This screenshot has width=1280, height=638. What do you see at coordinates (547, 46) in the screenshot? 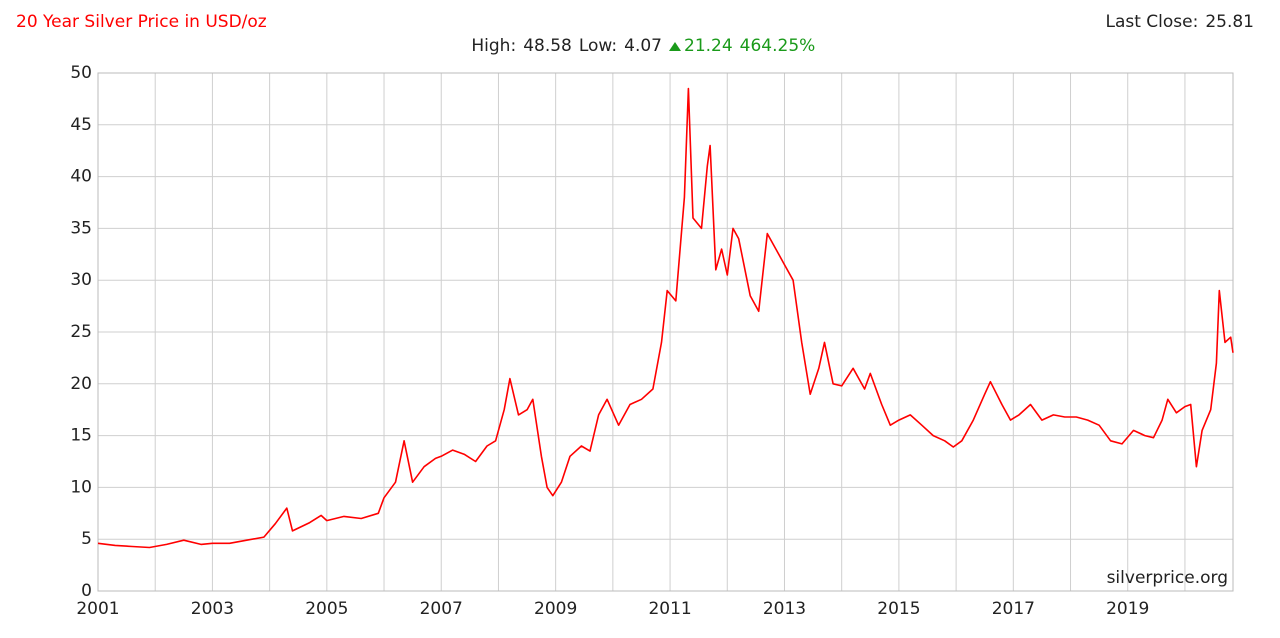
I see `high-value: 48.58` at bounding box center [547, 46].